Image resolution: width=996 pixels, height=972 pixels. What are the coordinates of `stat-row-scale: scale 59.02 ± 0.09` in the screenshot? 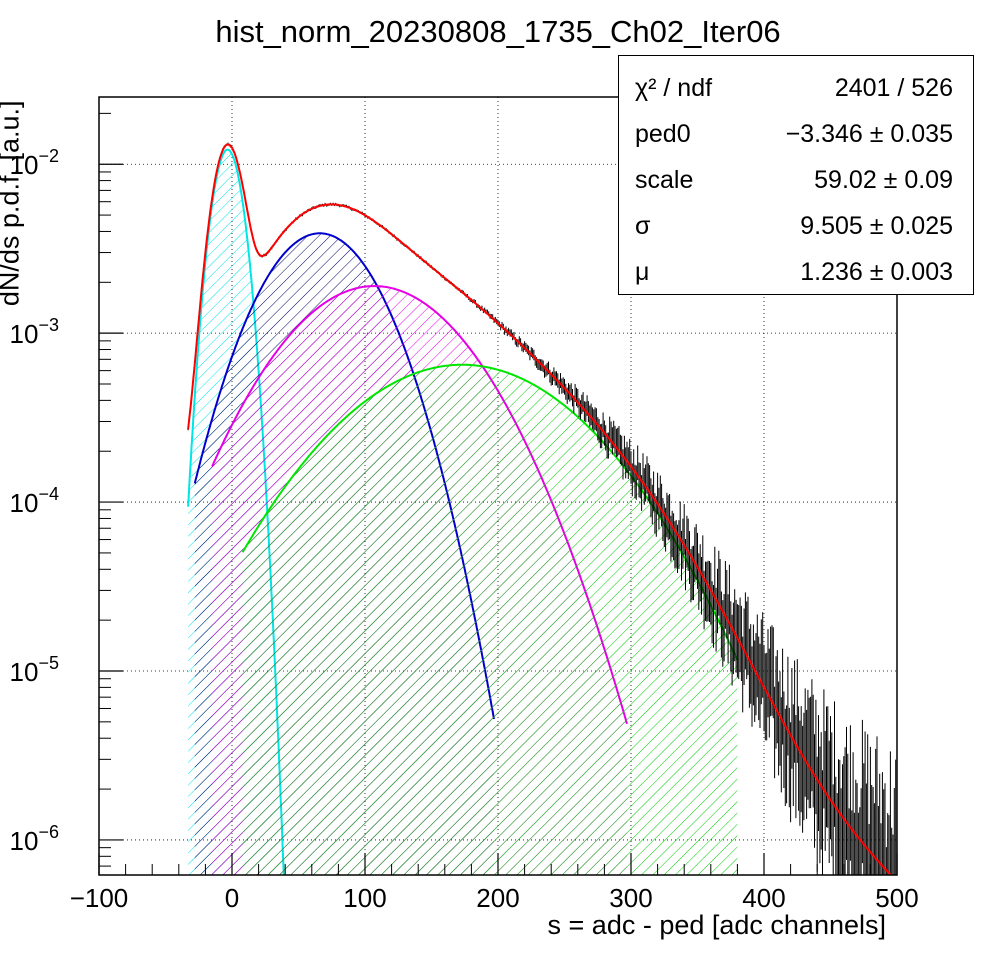 It's located at (794, 180).